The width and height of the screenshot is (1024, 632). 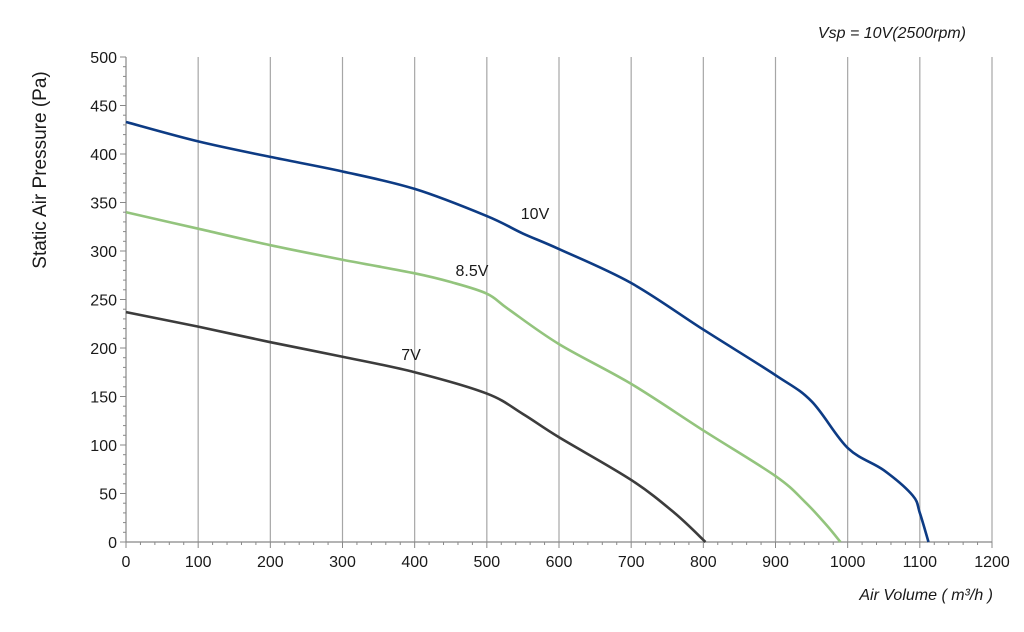 What do you see at coordinates (475, 285) in the screenshot?
I see `series-labels: 10V 8.5V 7V` at bounding box center [475, 285].